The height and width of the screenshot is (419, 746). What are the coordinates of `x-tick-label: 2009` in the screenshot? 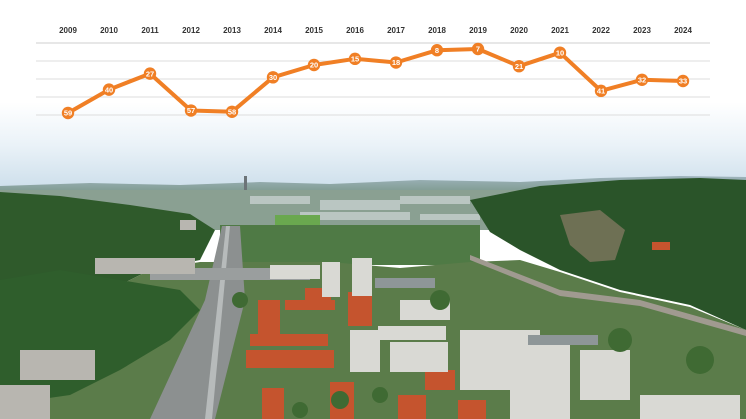 It's located at (68, 30).